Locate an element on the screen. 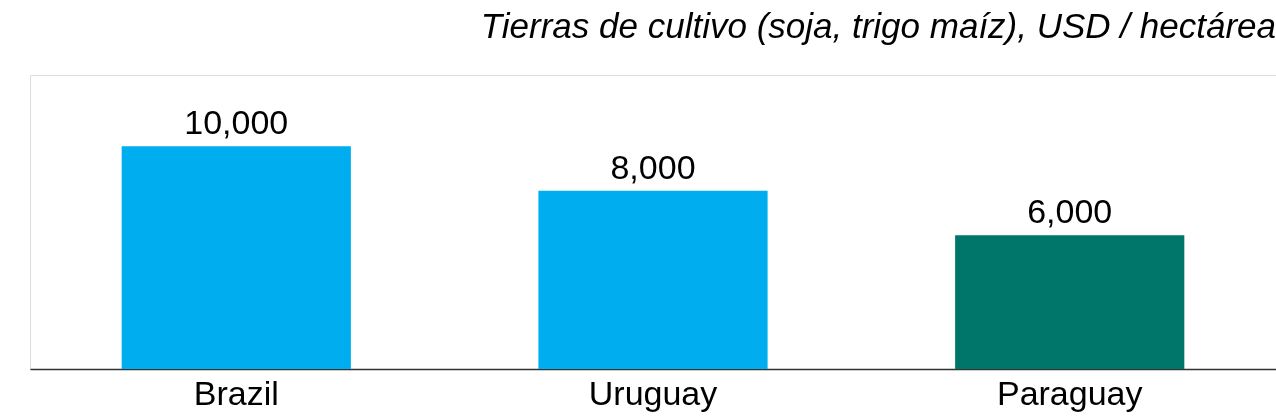 This screenshot has height=416, width=1276. chart-title: Tierras de cultivo (soja, trigo maíz), USD / hectárea is located at coordinates (878, 25).